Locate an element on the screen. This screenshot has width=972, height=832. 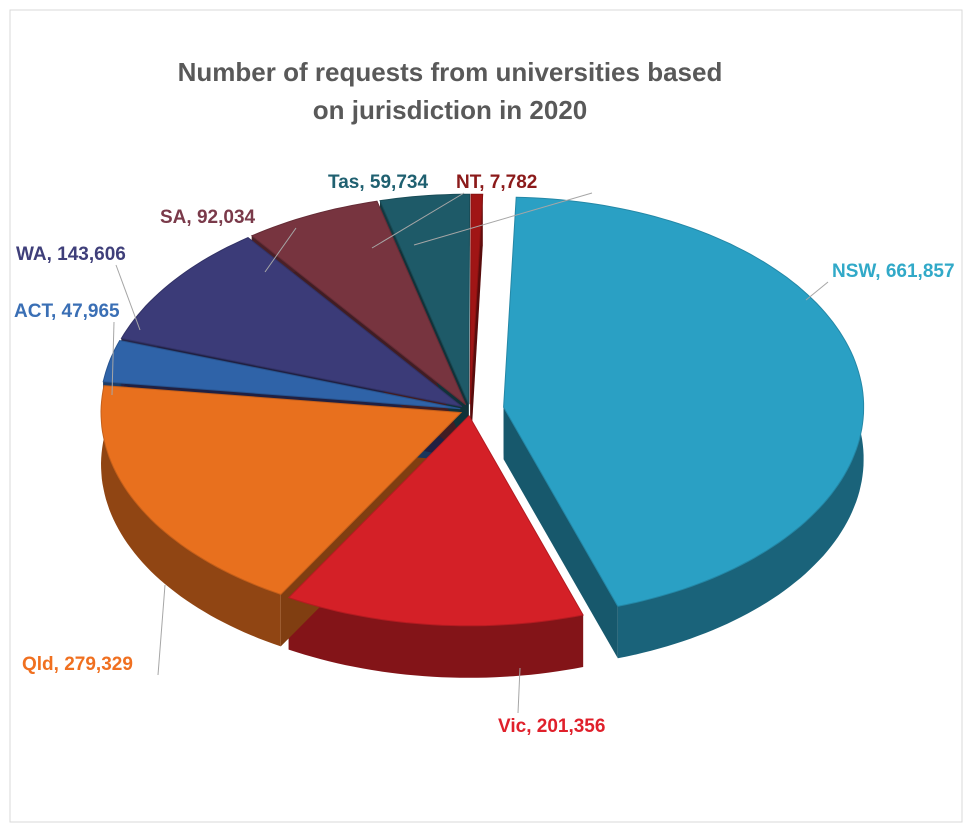
label-value: 201,356 is located at coordinates (571, 726).